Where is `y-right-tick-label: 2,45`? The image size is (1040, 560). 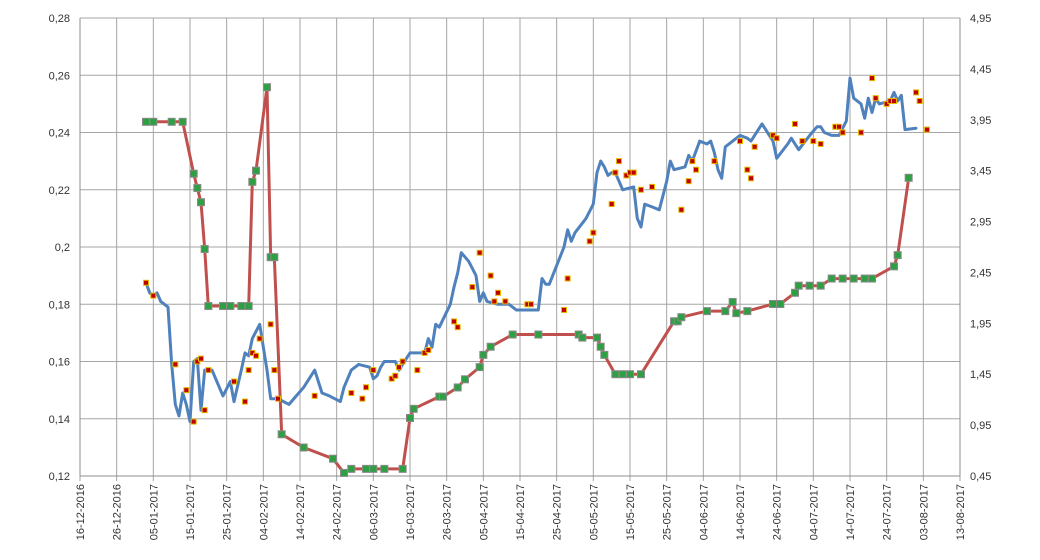 y-right-tick-label: 2,45 is located at coordinates (980, 273).